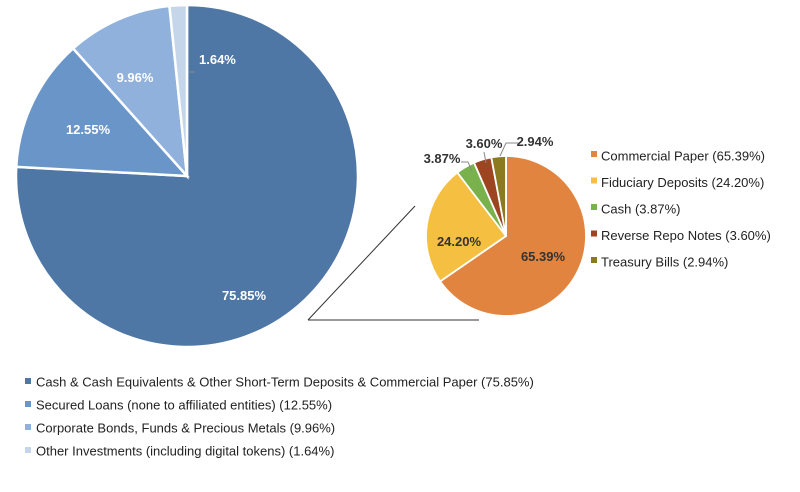  I want to click on sub-slice-label-4: 3.60%, so click(484, 143).